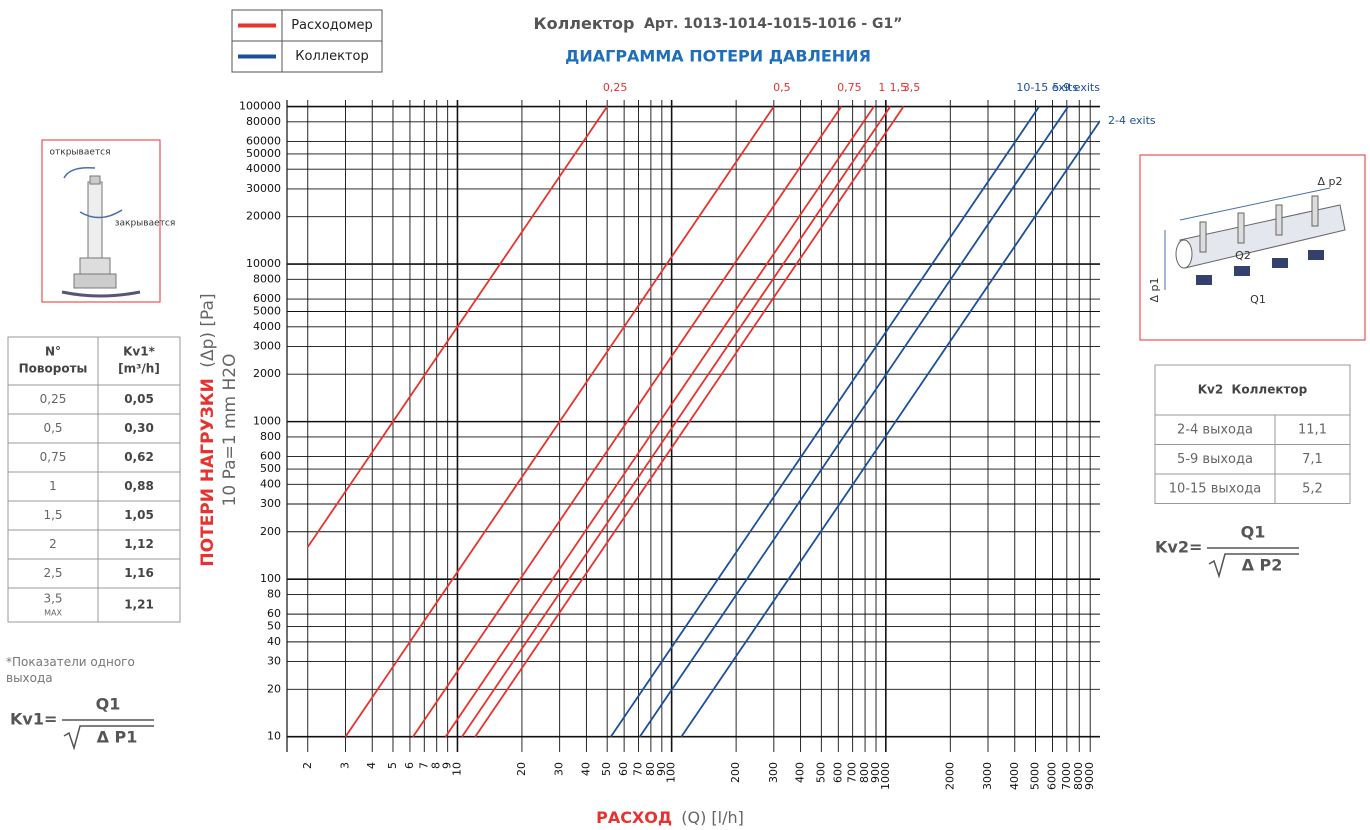 This screenshot has width=1370, height=830. I want to click on x-tick-label: 3000, so click(987, 776).